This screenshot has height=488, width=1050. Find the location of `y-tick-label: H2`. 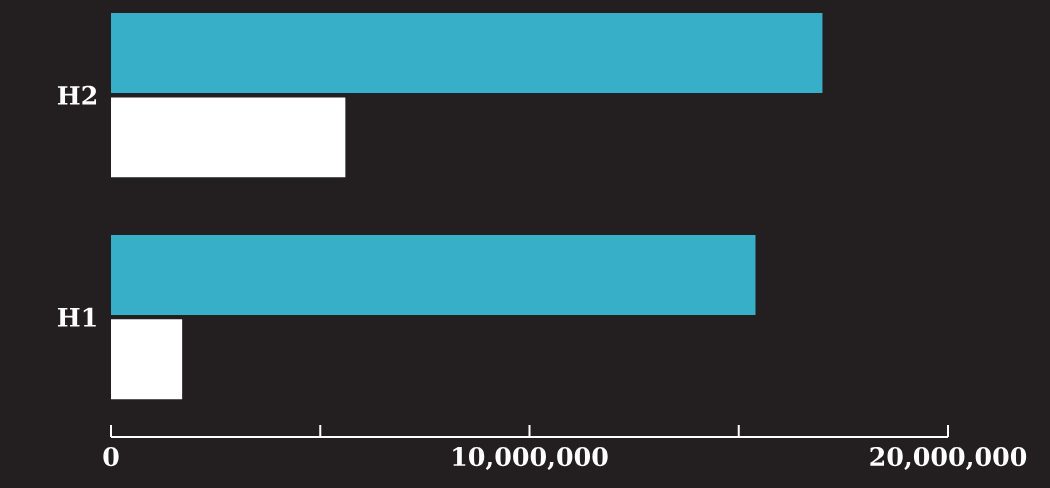

y-tick-label: H2 is located at coordinates (77, 95).